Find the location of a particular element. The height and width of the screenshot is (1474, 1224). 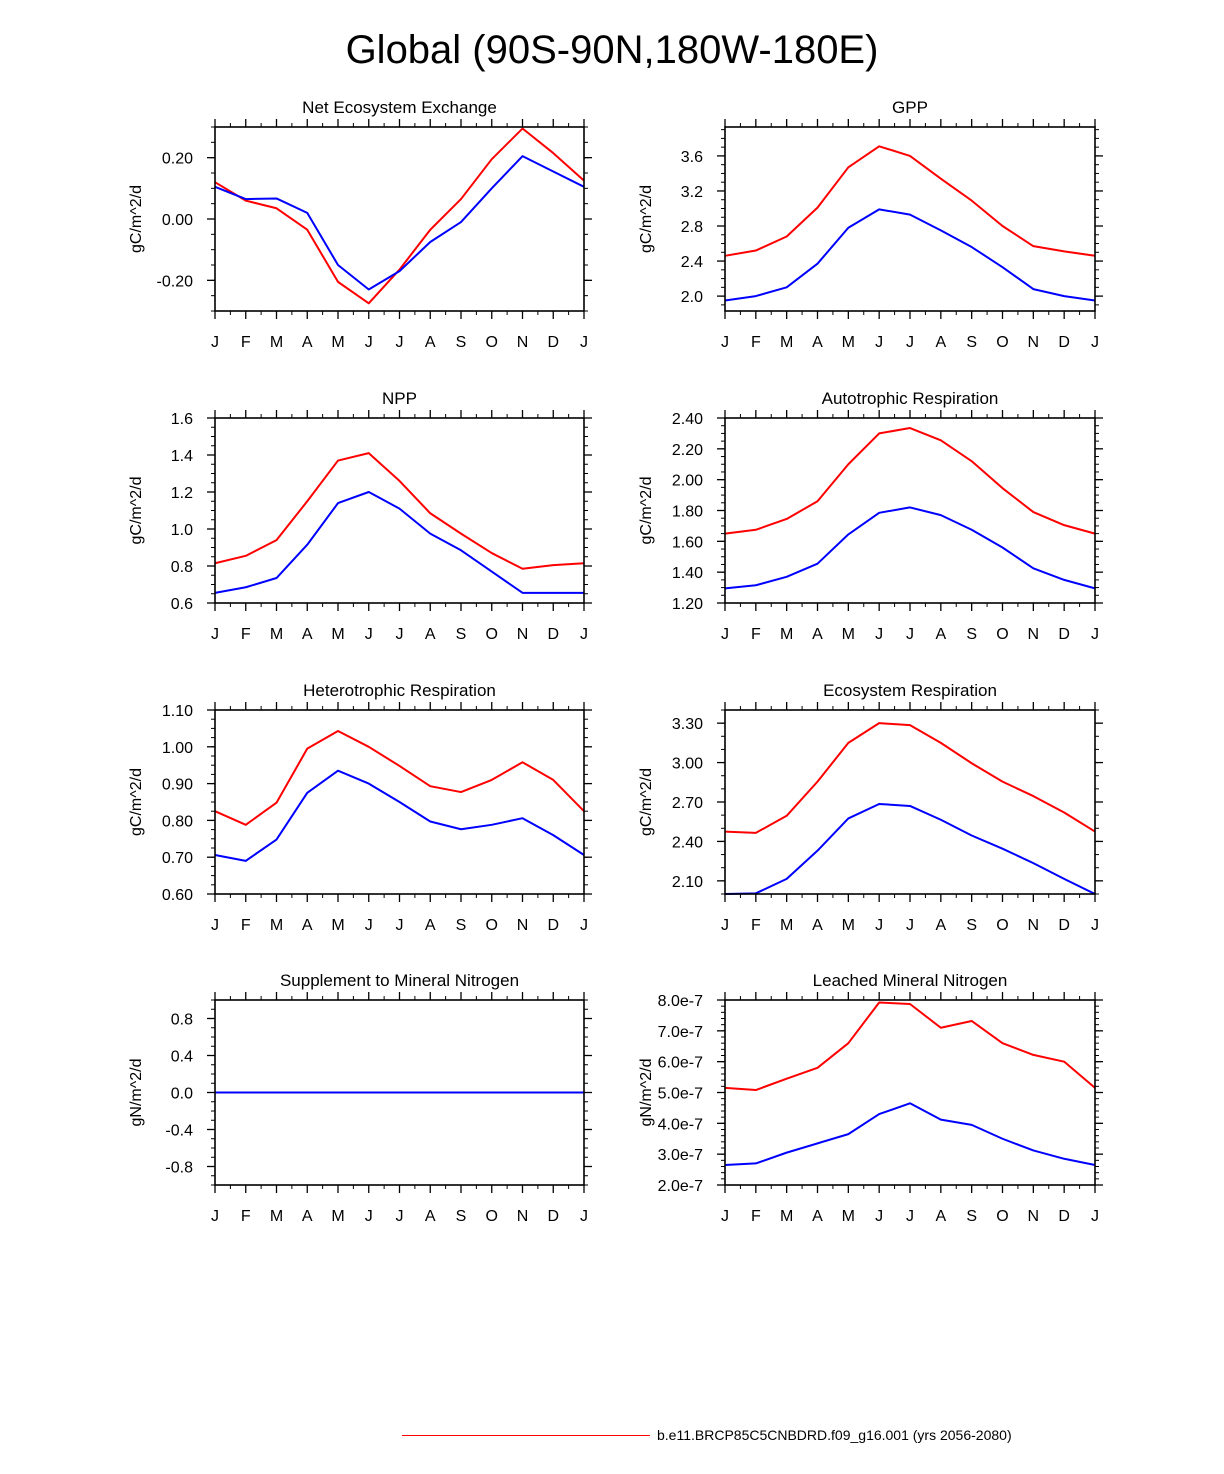

y-axis-label: gN/m^2/d is located at coordinates (646, 1093).